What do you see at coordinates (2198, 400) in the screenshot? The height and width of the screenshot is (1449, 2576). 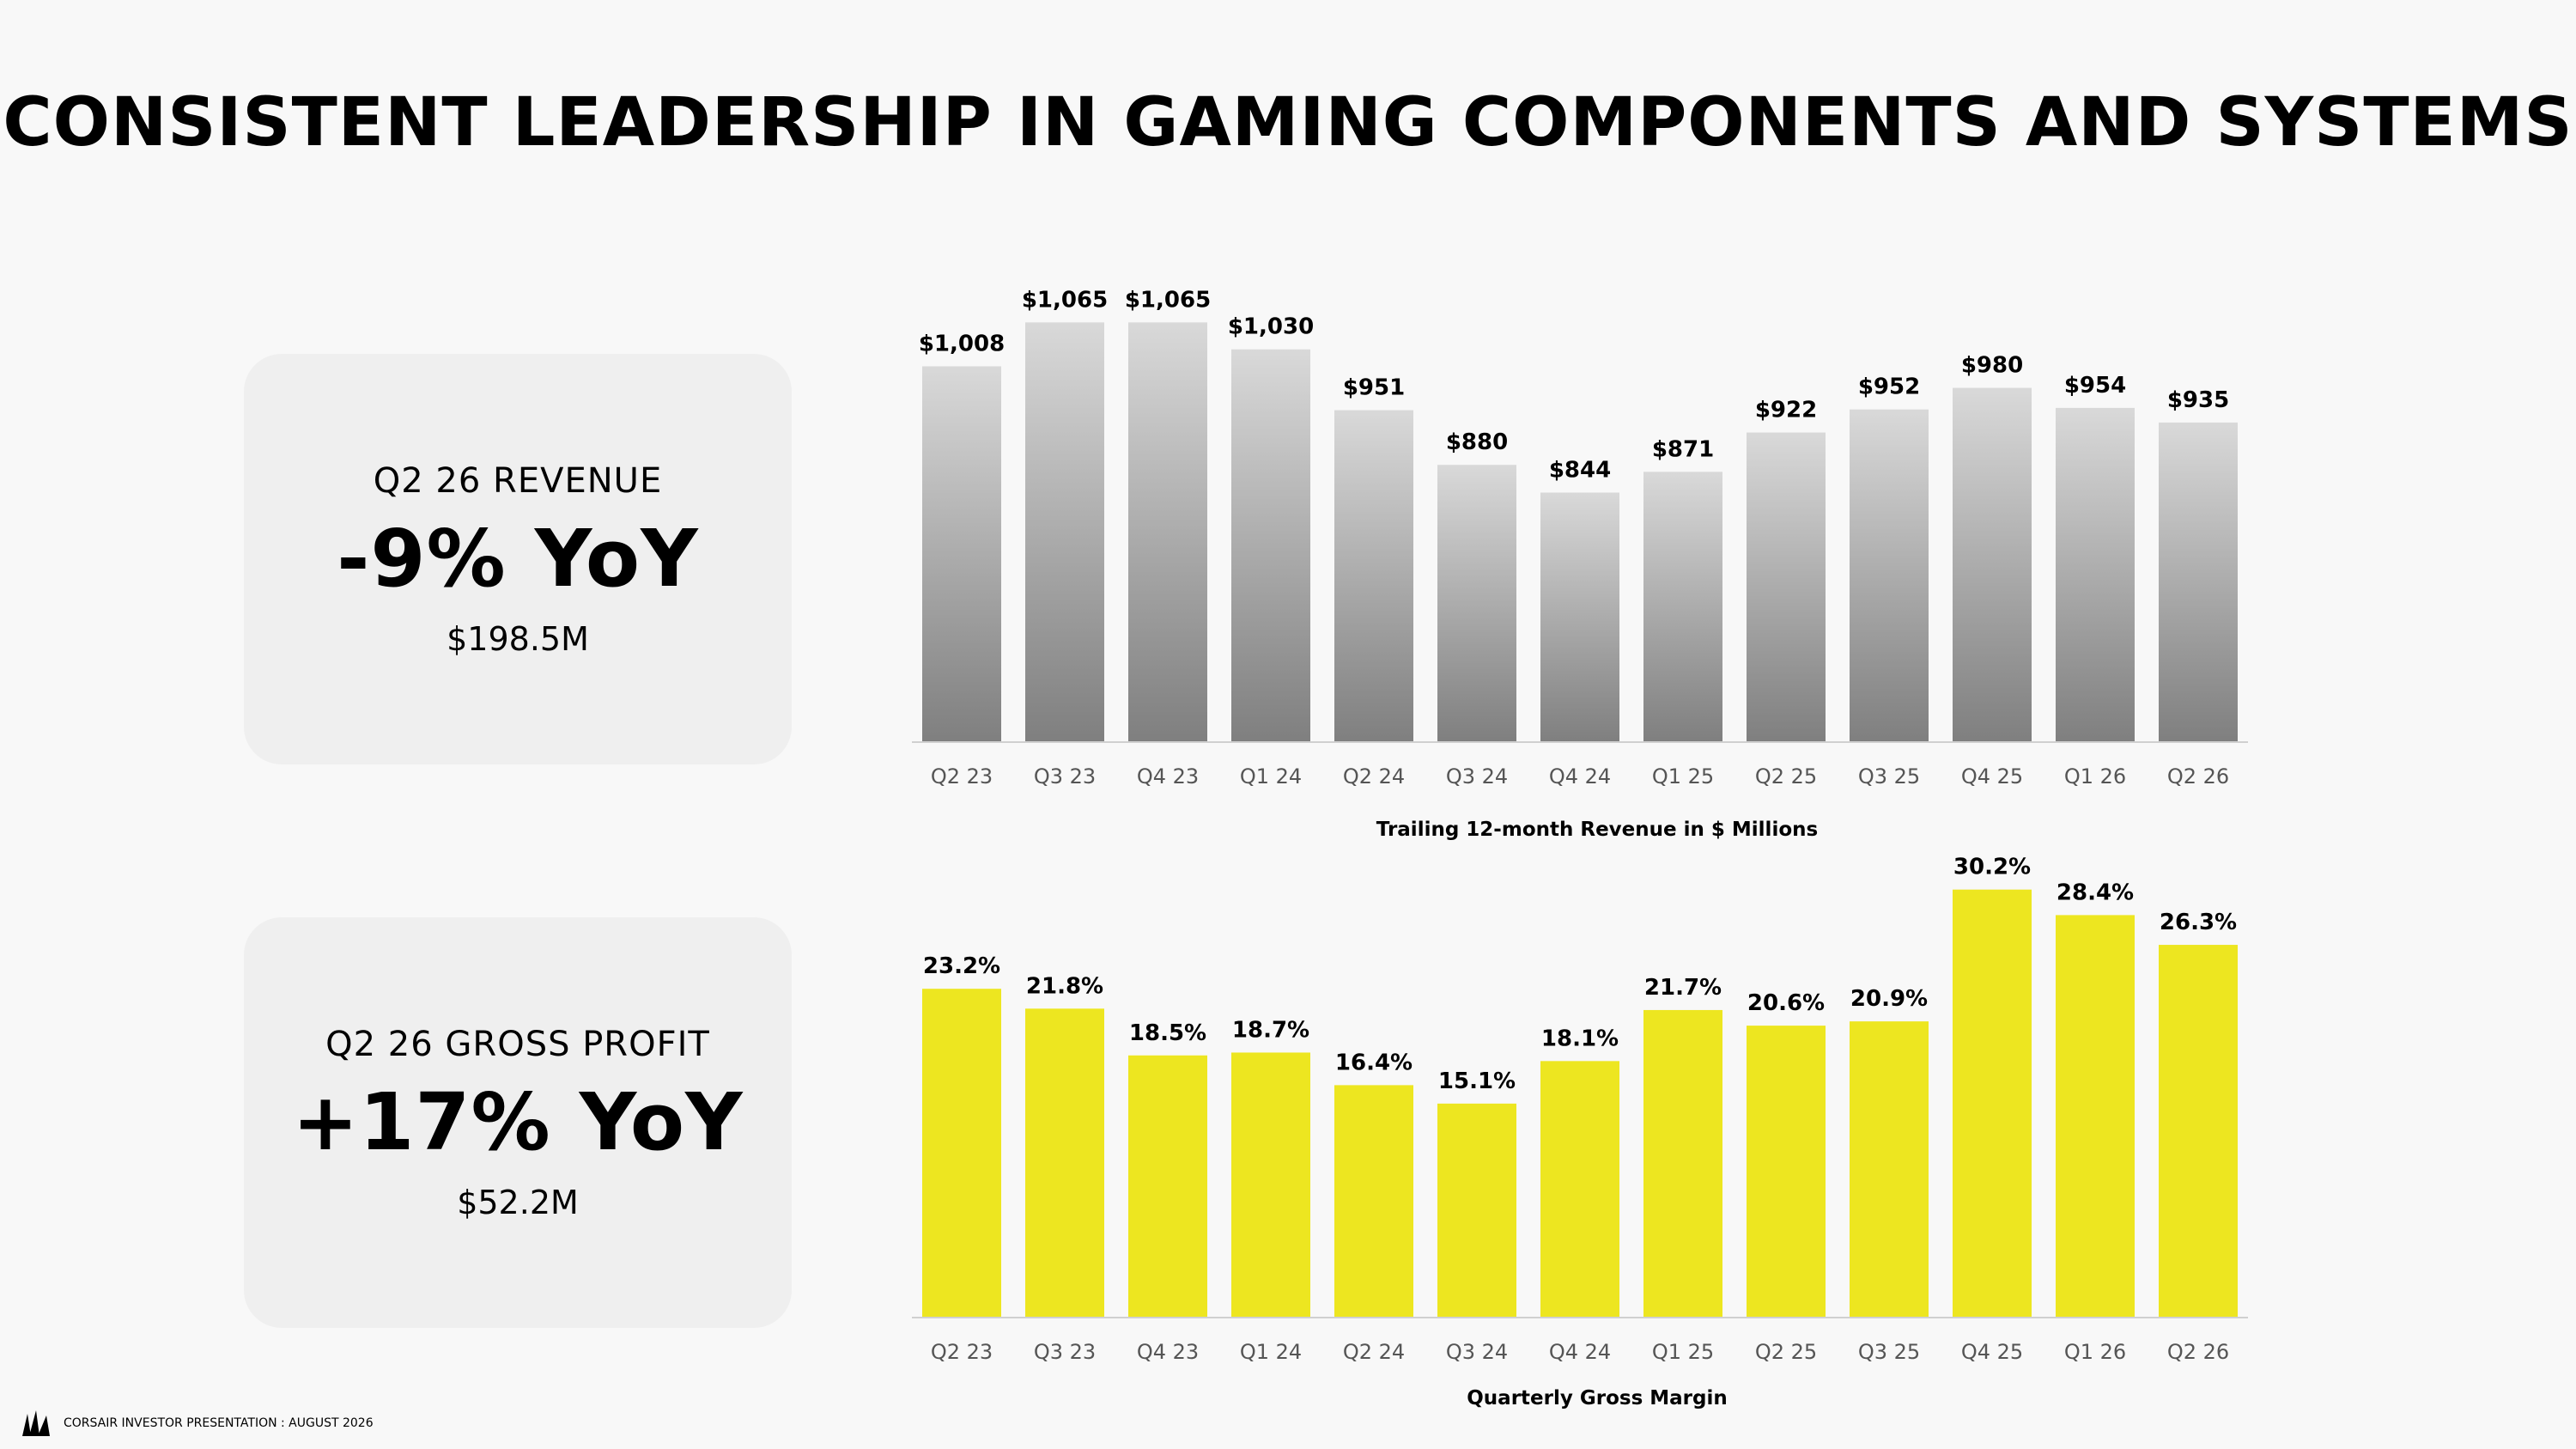 I see `data-label: $935` at bounding box center [2198, 400].